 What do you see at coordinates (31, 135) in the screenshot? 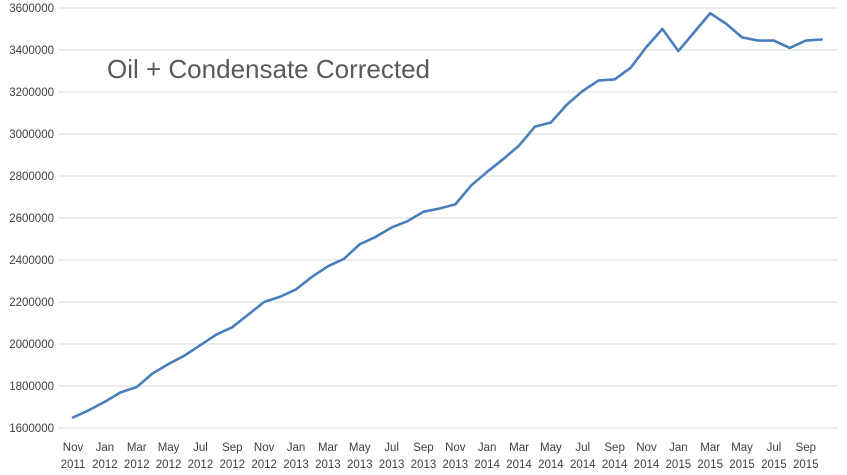
I see `y-tick-label: 3000000` at bounding box center [31, 135].